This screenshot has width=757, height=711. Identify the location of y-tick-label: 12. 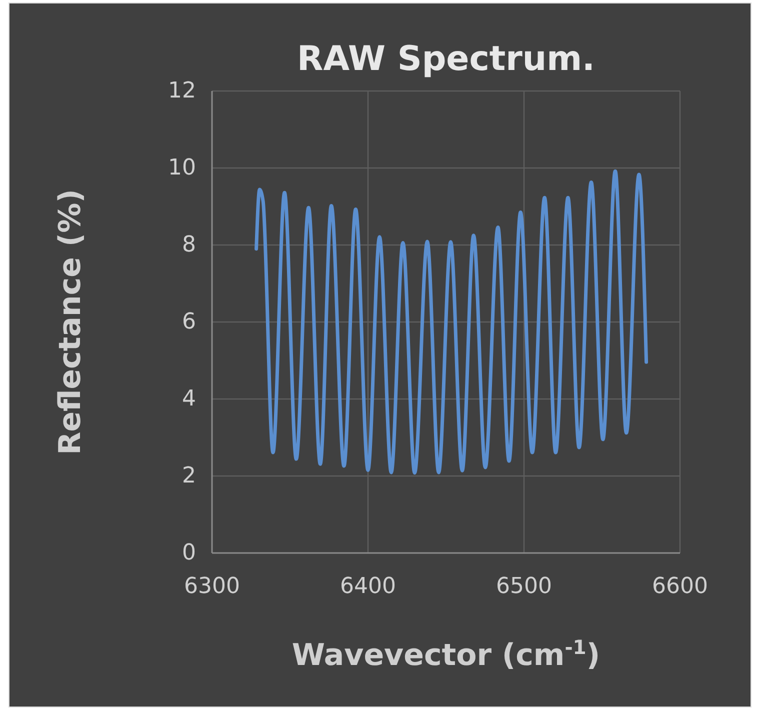
(182, 91).